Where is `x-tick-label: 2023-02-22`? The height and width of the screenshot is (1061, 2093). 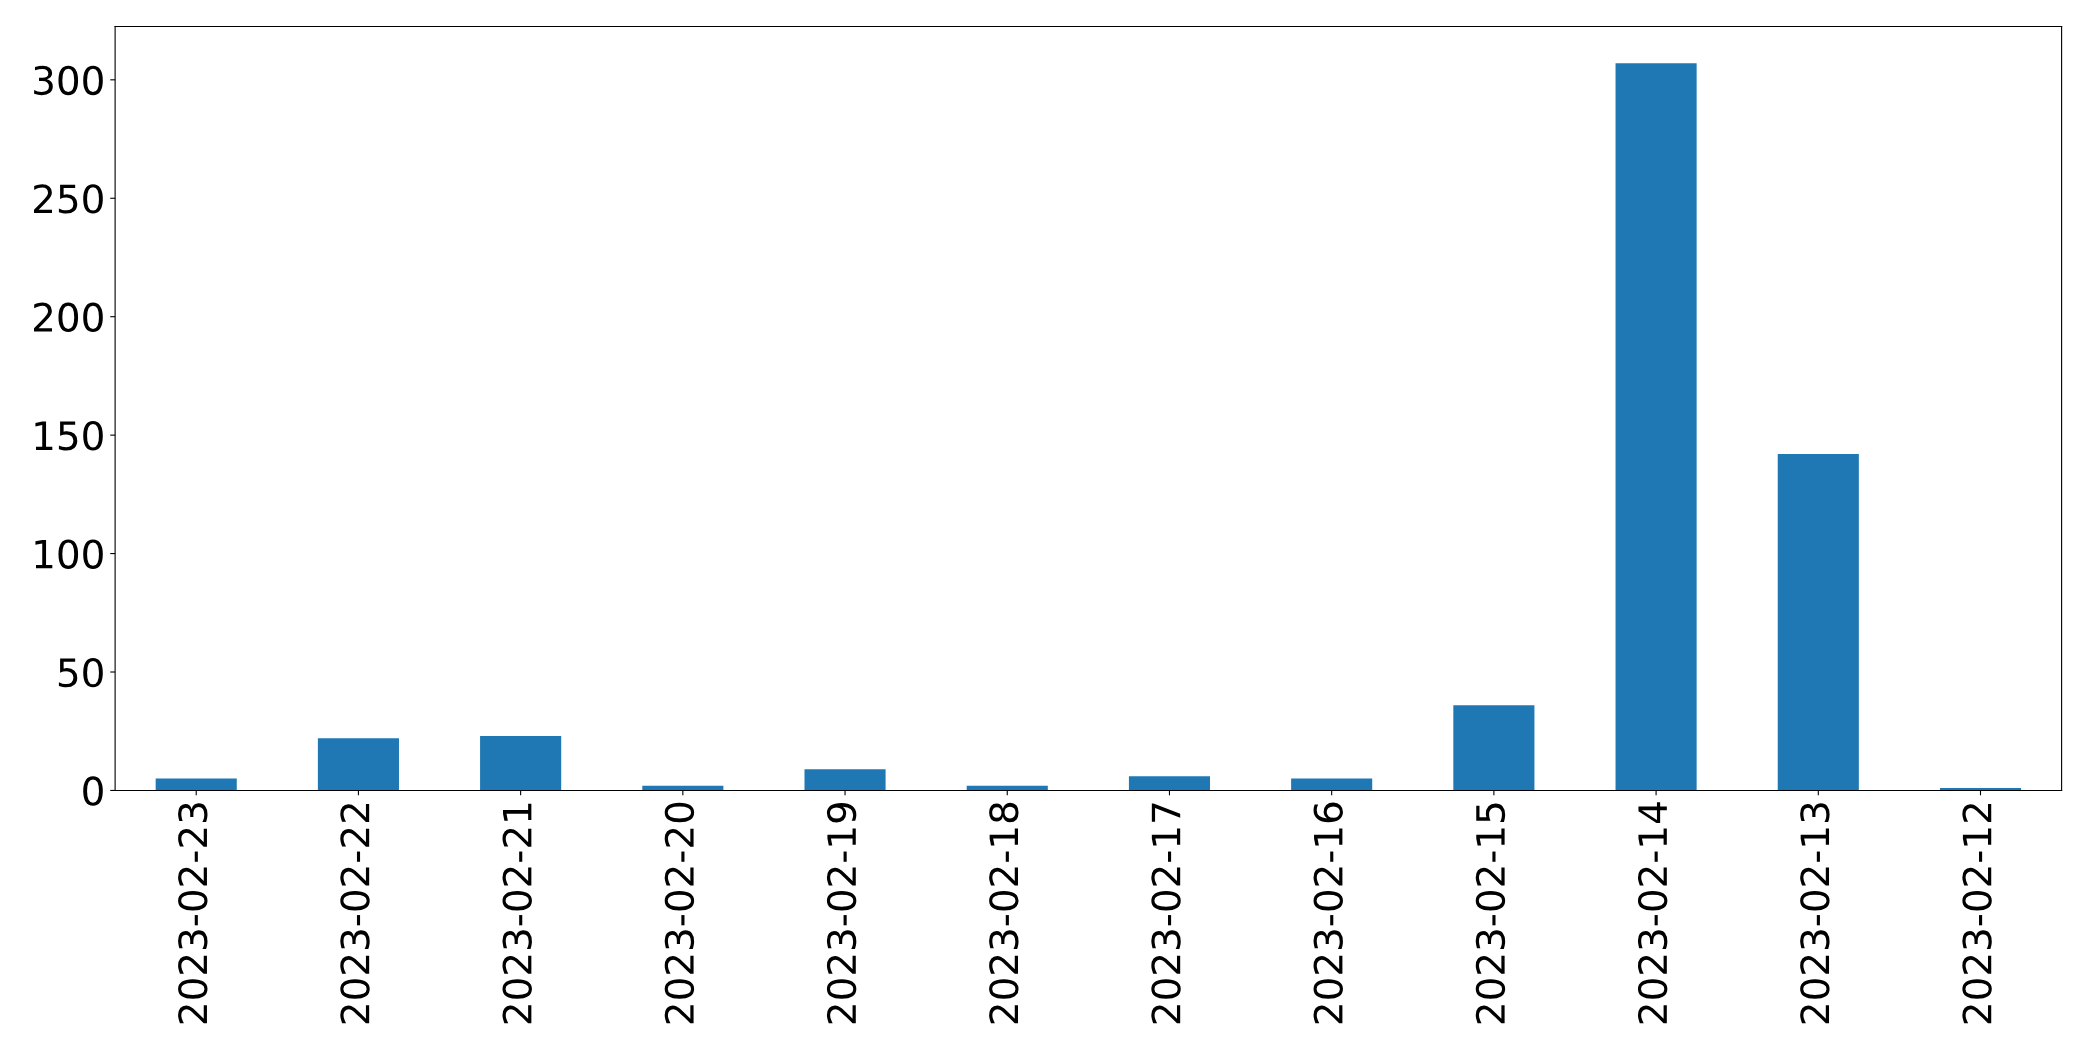 x-tick-label: 2023-02-22 is located at coordinates (355, 914).